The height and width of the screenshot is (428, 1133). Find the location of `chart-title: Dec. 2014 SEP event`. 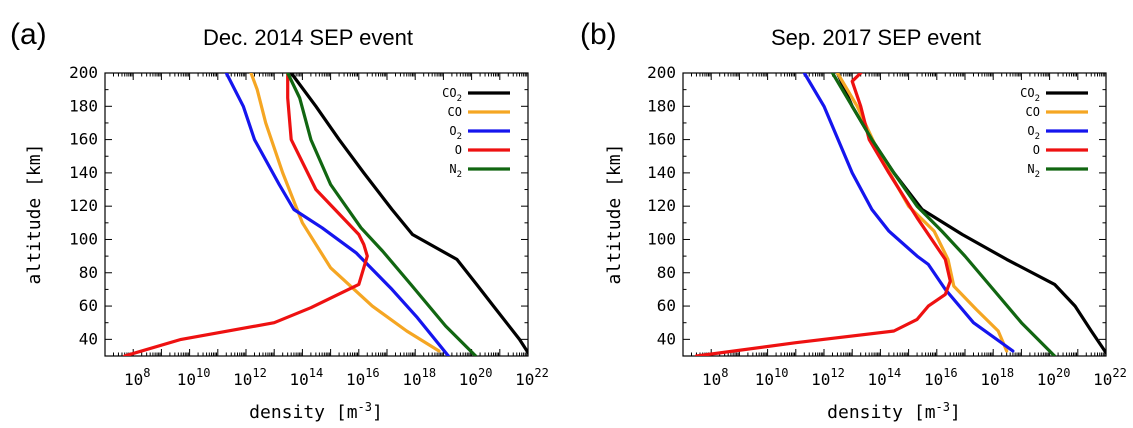

chart-title: Dec. 2014 SEP event is located at coordinates (308, 37).